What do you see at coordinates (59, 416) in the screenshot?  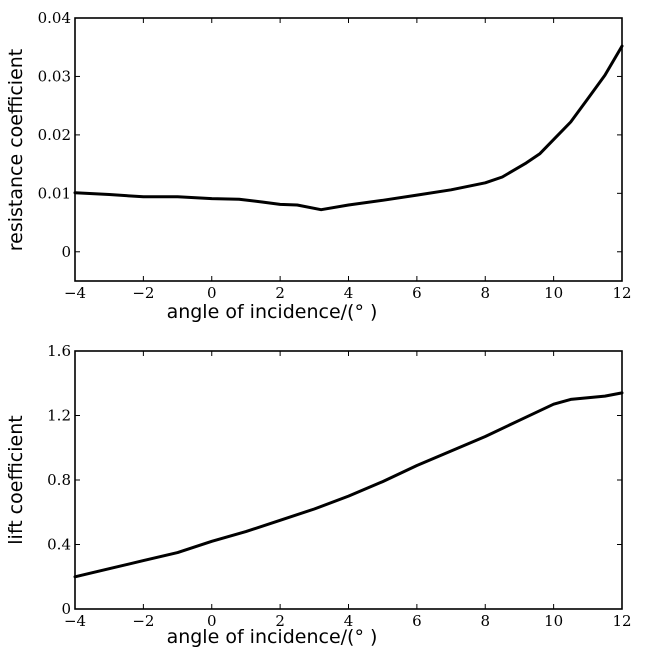 I see `y-tick-label: 1.2` at bounding box center [59, 416].